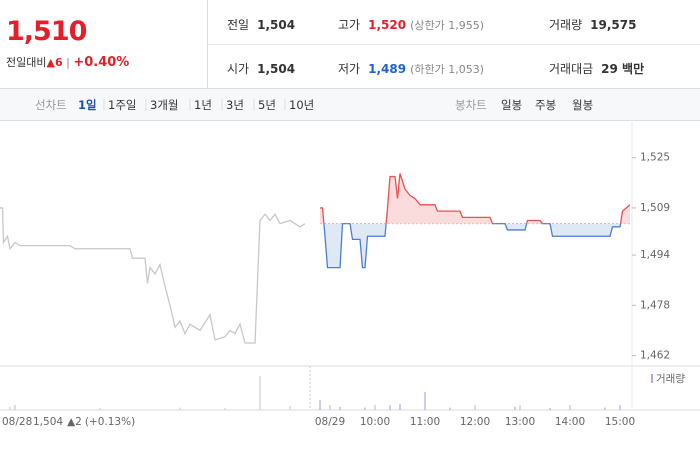  Describe the element at coordinates (520, 422) in the screenshot. I see `x-tick-label: 13:00` at that location.